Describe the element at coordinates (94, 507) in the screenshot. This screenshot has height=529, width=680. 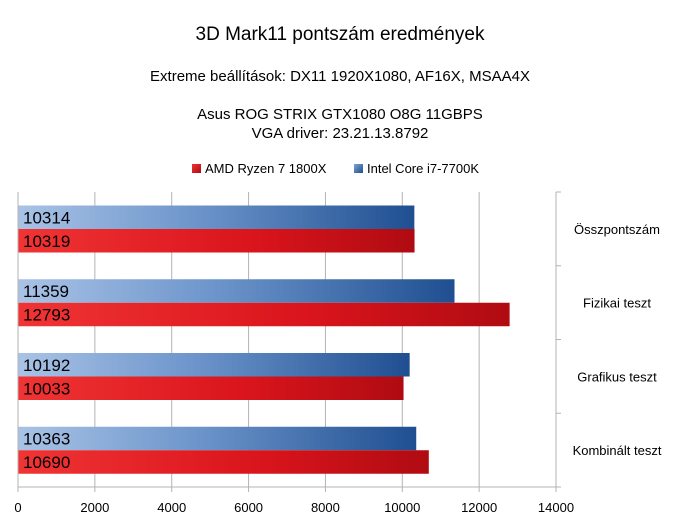
I see `x-tick-label-2000: 2000` at that location.